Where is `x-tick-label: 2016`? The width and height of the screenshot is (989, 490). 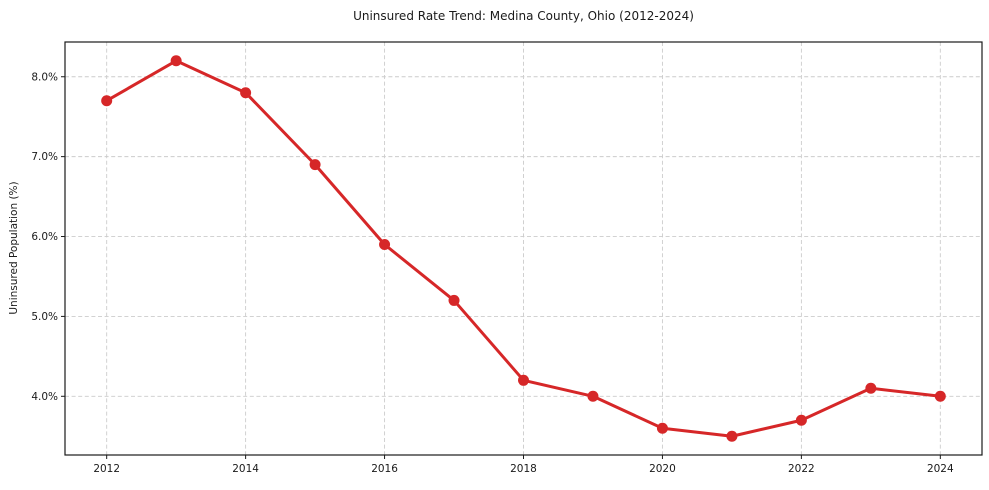 x-tick-label: 2016 is located at coordinates (384, 469).